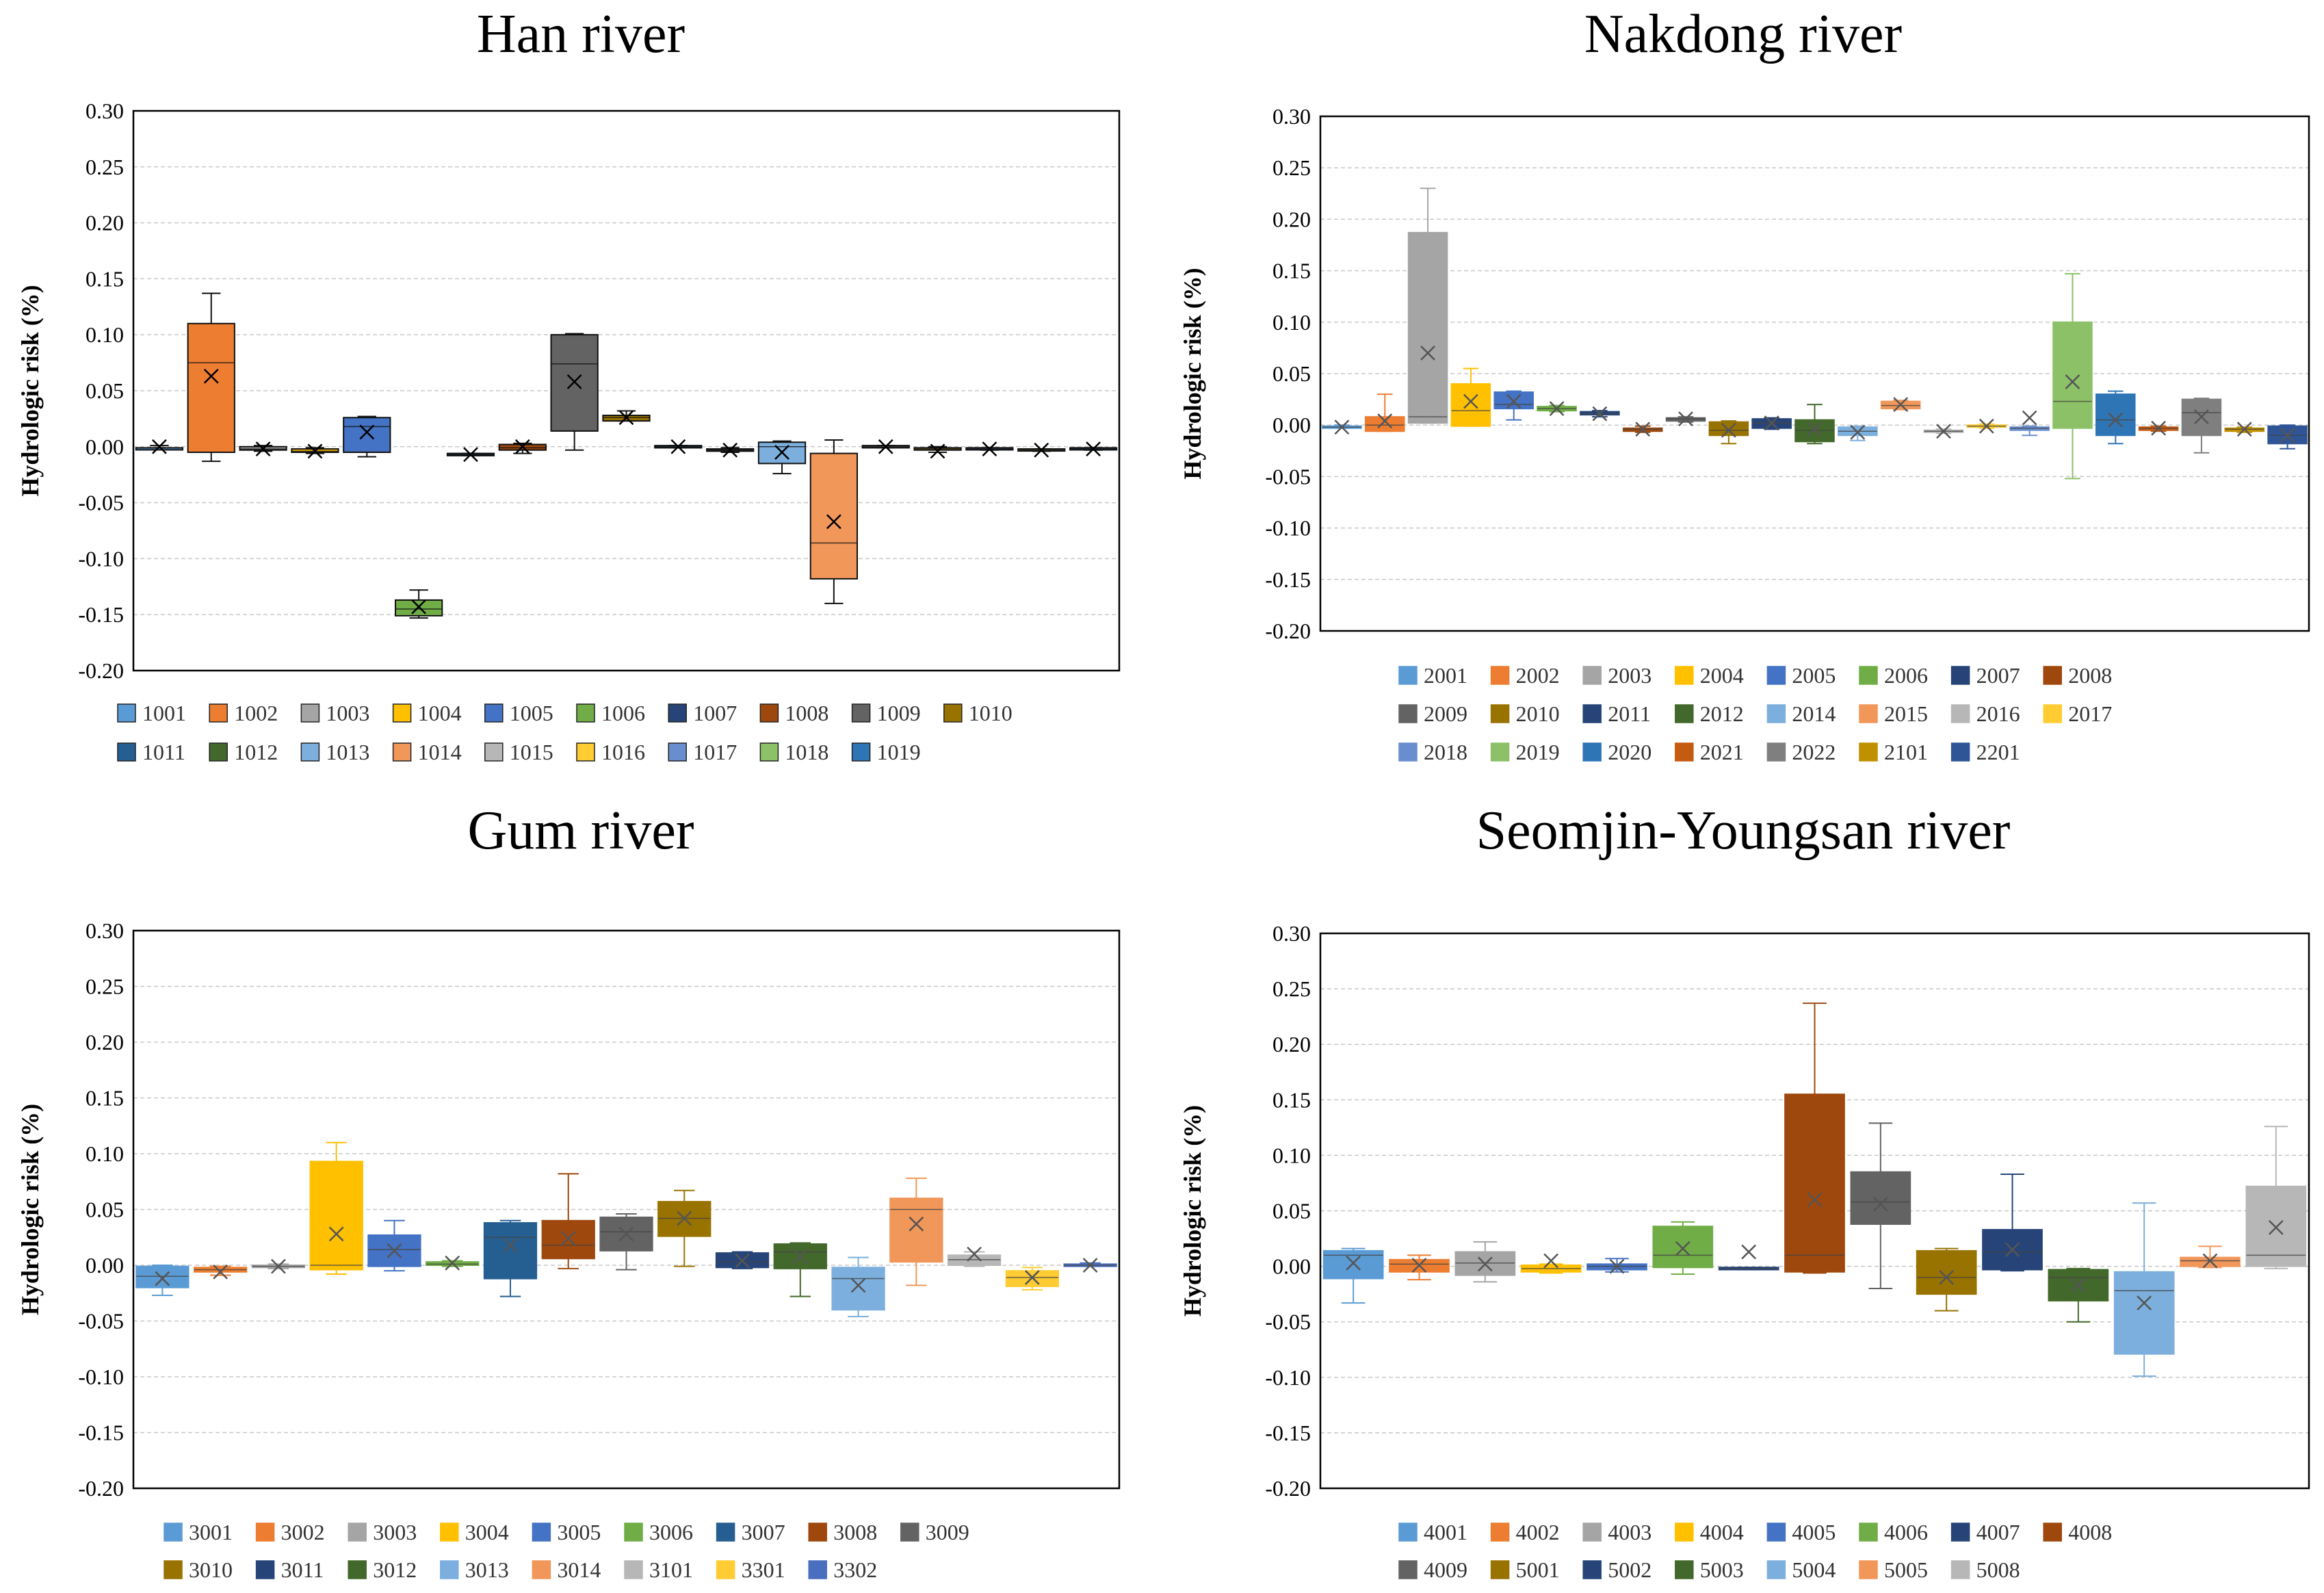 The height and width of the screenshot is (1593, 2324). Describe the element at coordinates (1525, 752) in the screenshot. I see `legend-item-2019: 2019` at that location.